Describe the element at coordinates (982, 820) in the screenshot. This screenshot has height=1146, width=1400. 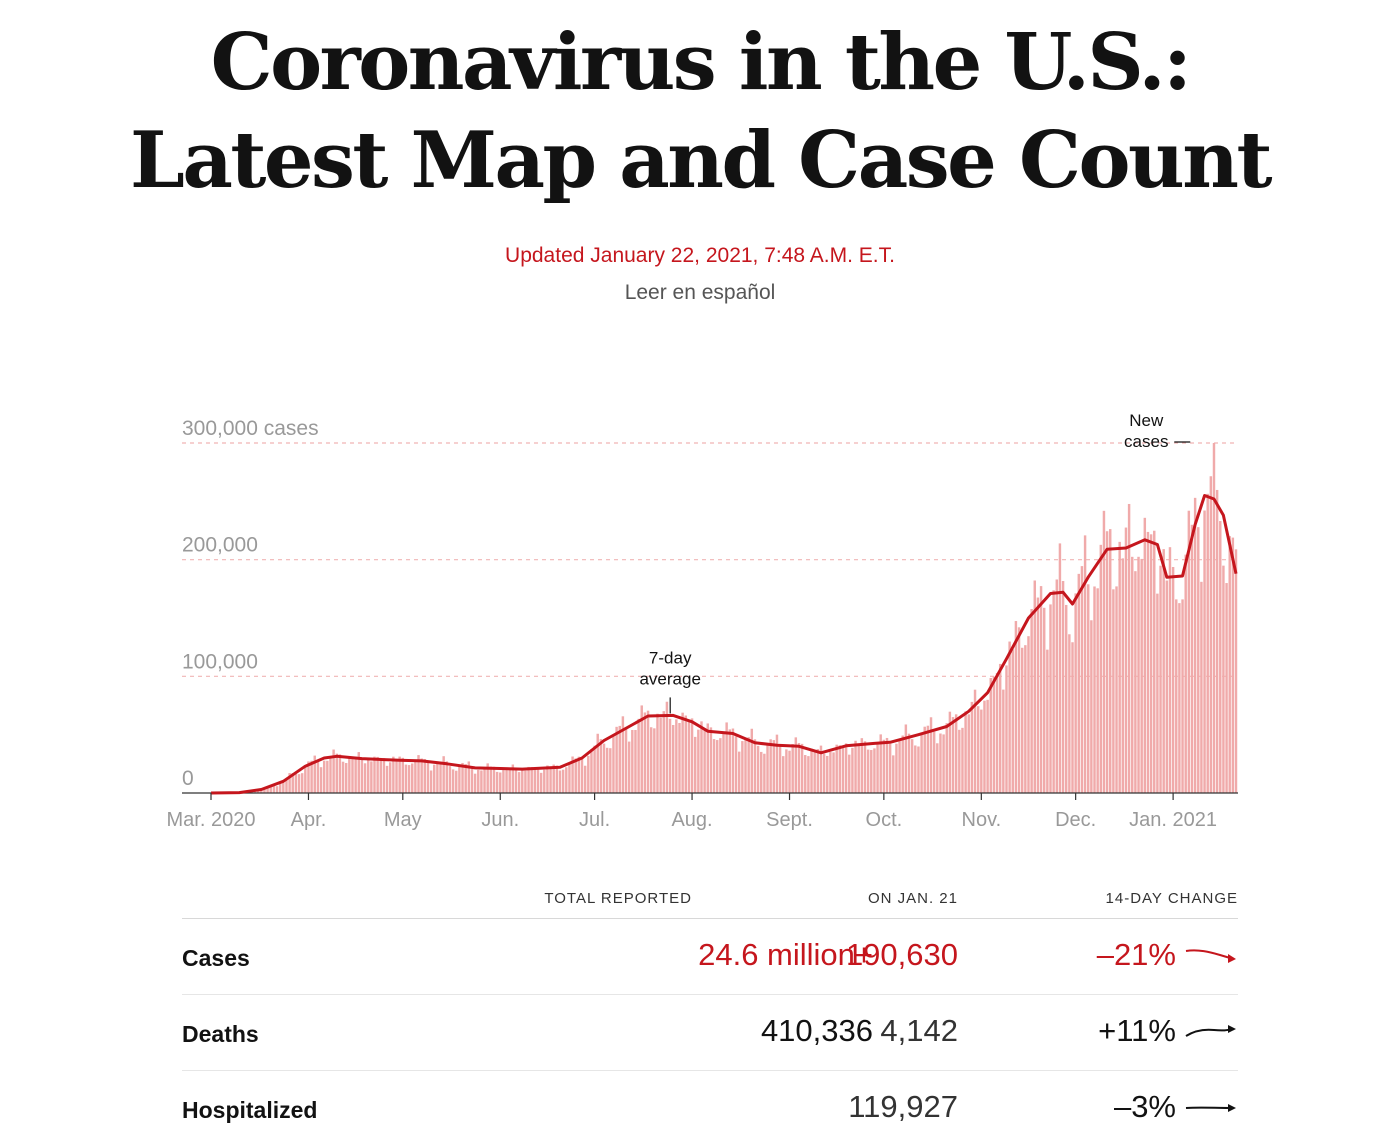
I see `x-tick-label: Nov.` at that location.